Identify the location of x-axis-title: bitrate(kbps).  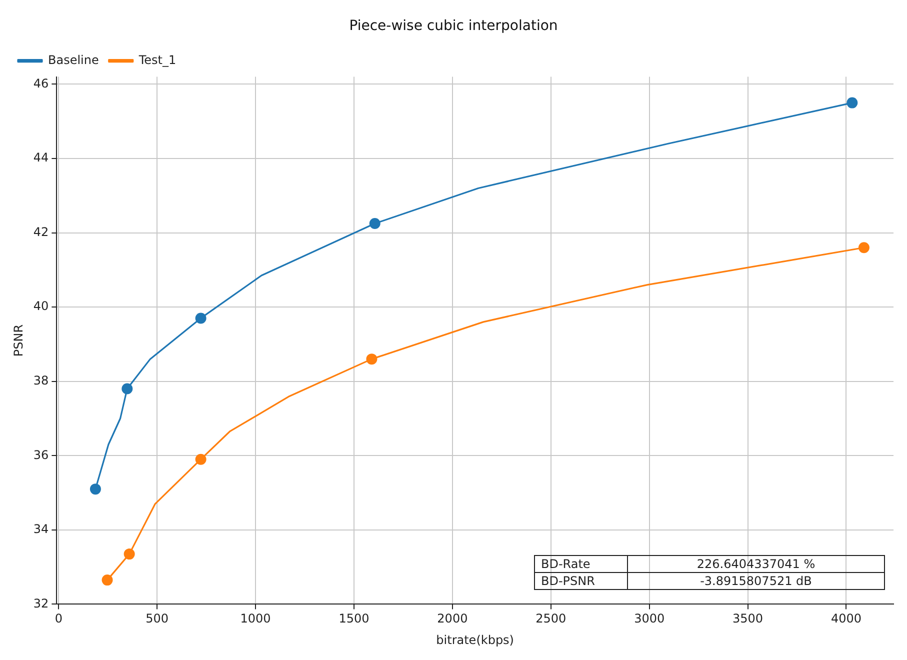
(475, 639).